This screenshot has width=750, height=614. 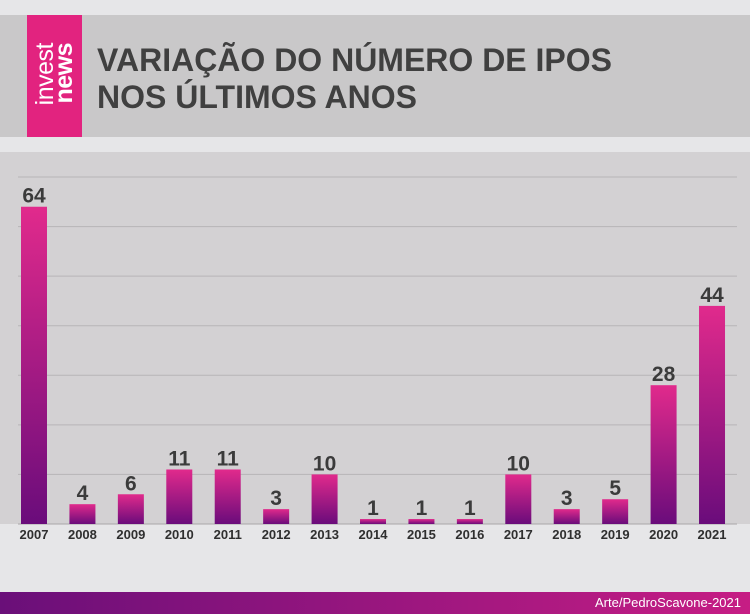 What do you see at coordinates (663, 454) in the screenshot?
I see `bar-2020` at bounding box center [663, 454].